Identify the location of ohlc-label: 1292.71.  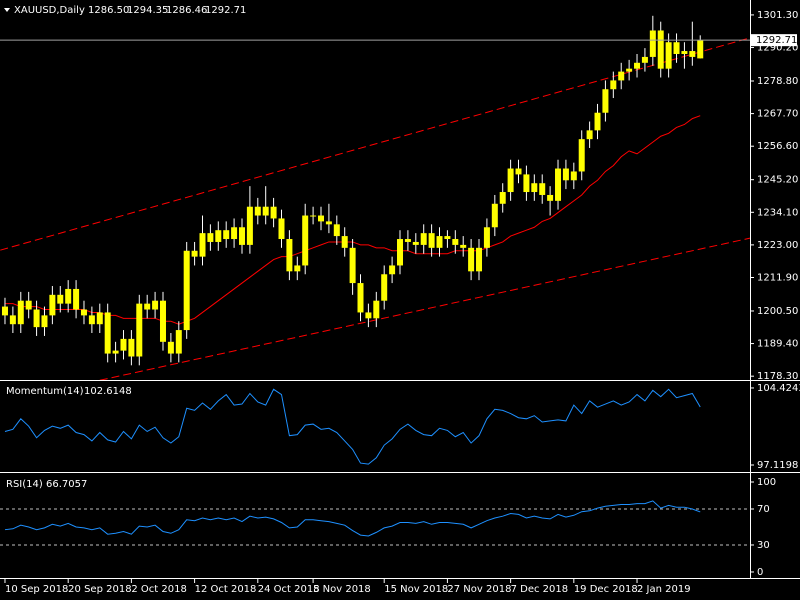
(225, 10).